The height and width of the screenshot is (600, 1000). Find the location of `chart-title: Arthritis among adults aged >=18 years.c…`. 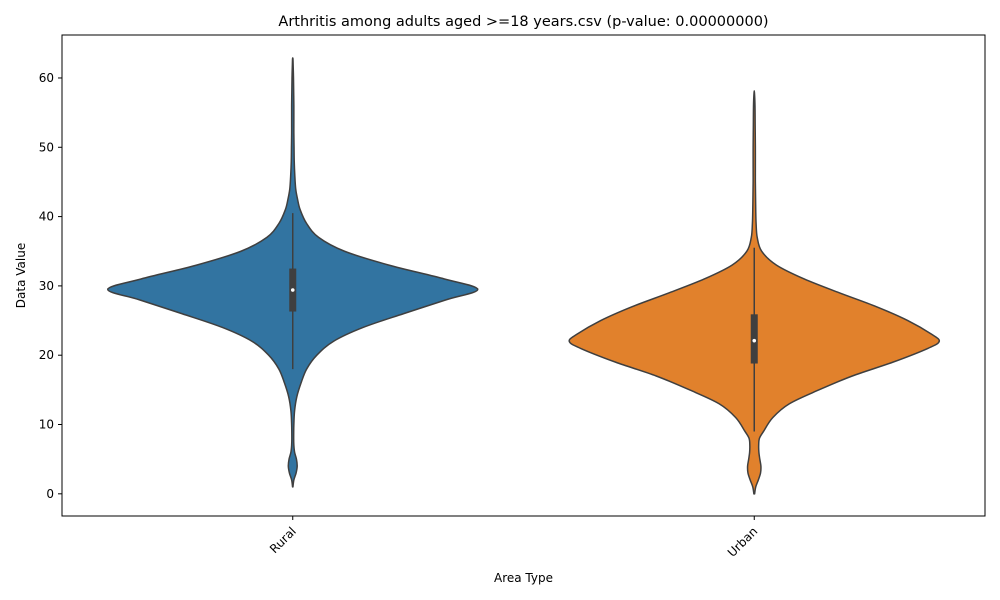

chart-title: Arthritis among adults aged >=18 years.c… is located at coordinates (523, 22).